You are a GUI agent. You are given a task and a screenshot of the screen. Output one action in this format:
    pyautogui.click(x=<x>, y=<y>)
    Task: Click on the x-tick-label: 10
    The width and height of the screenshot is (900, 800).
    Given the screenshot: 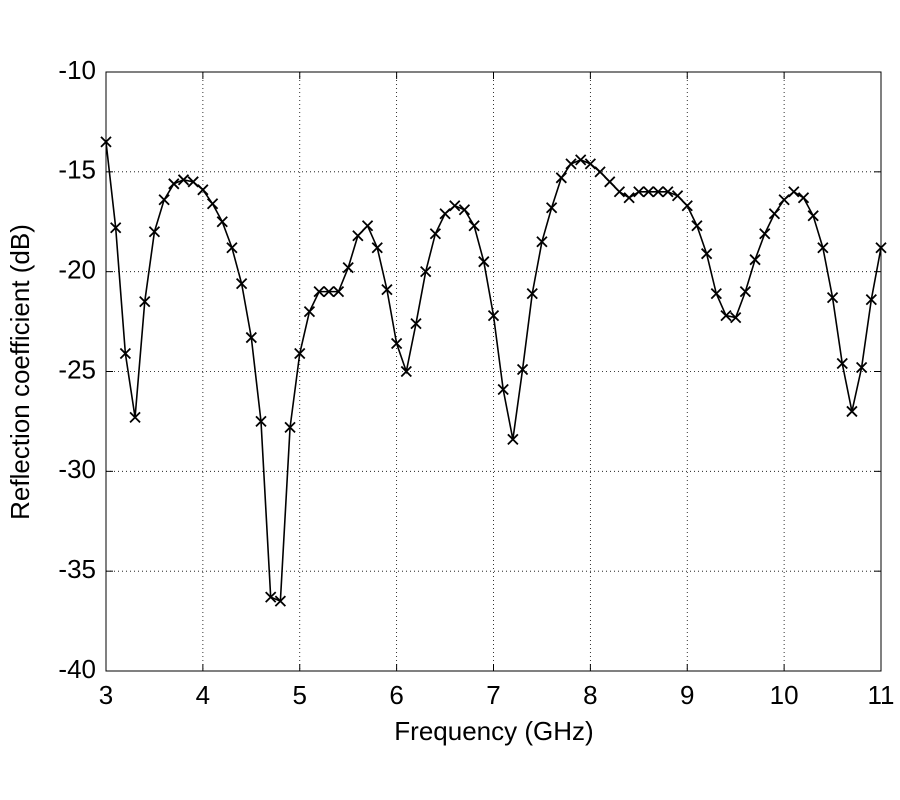 What is the action you would take?
    pyautogui.click(x=784, y=695)
    